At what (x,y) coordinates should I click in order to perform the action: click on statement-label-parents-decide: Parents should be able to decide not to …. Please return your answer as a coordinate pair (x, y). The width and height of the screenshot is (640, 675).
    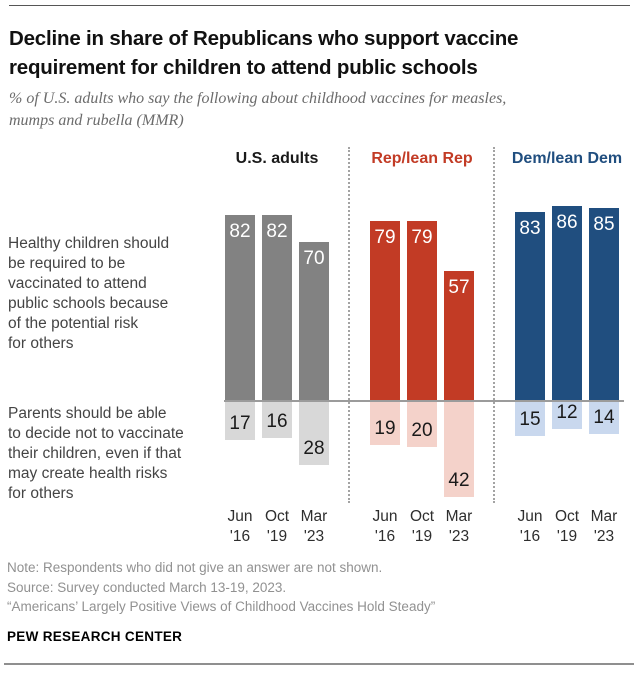
    Looking at the image, I should click on (96, 453).